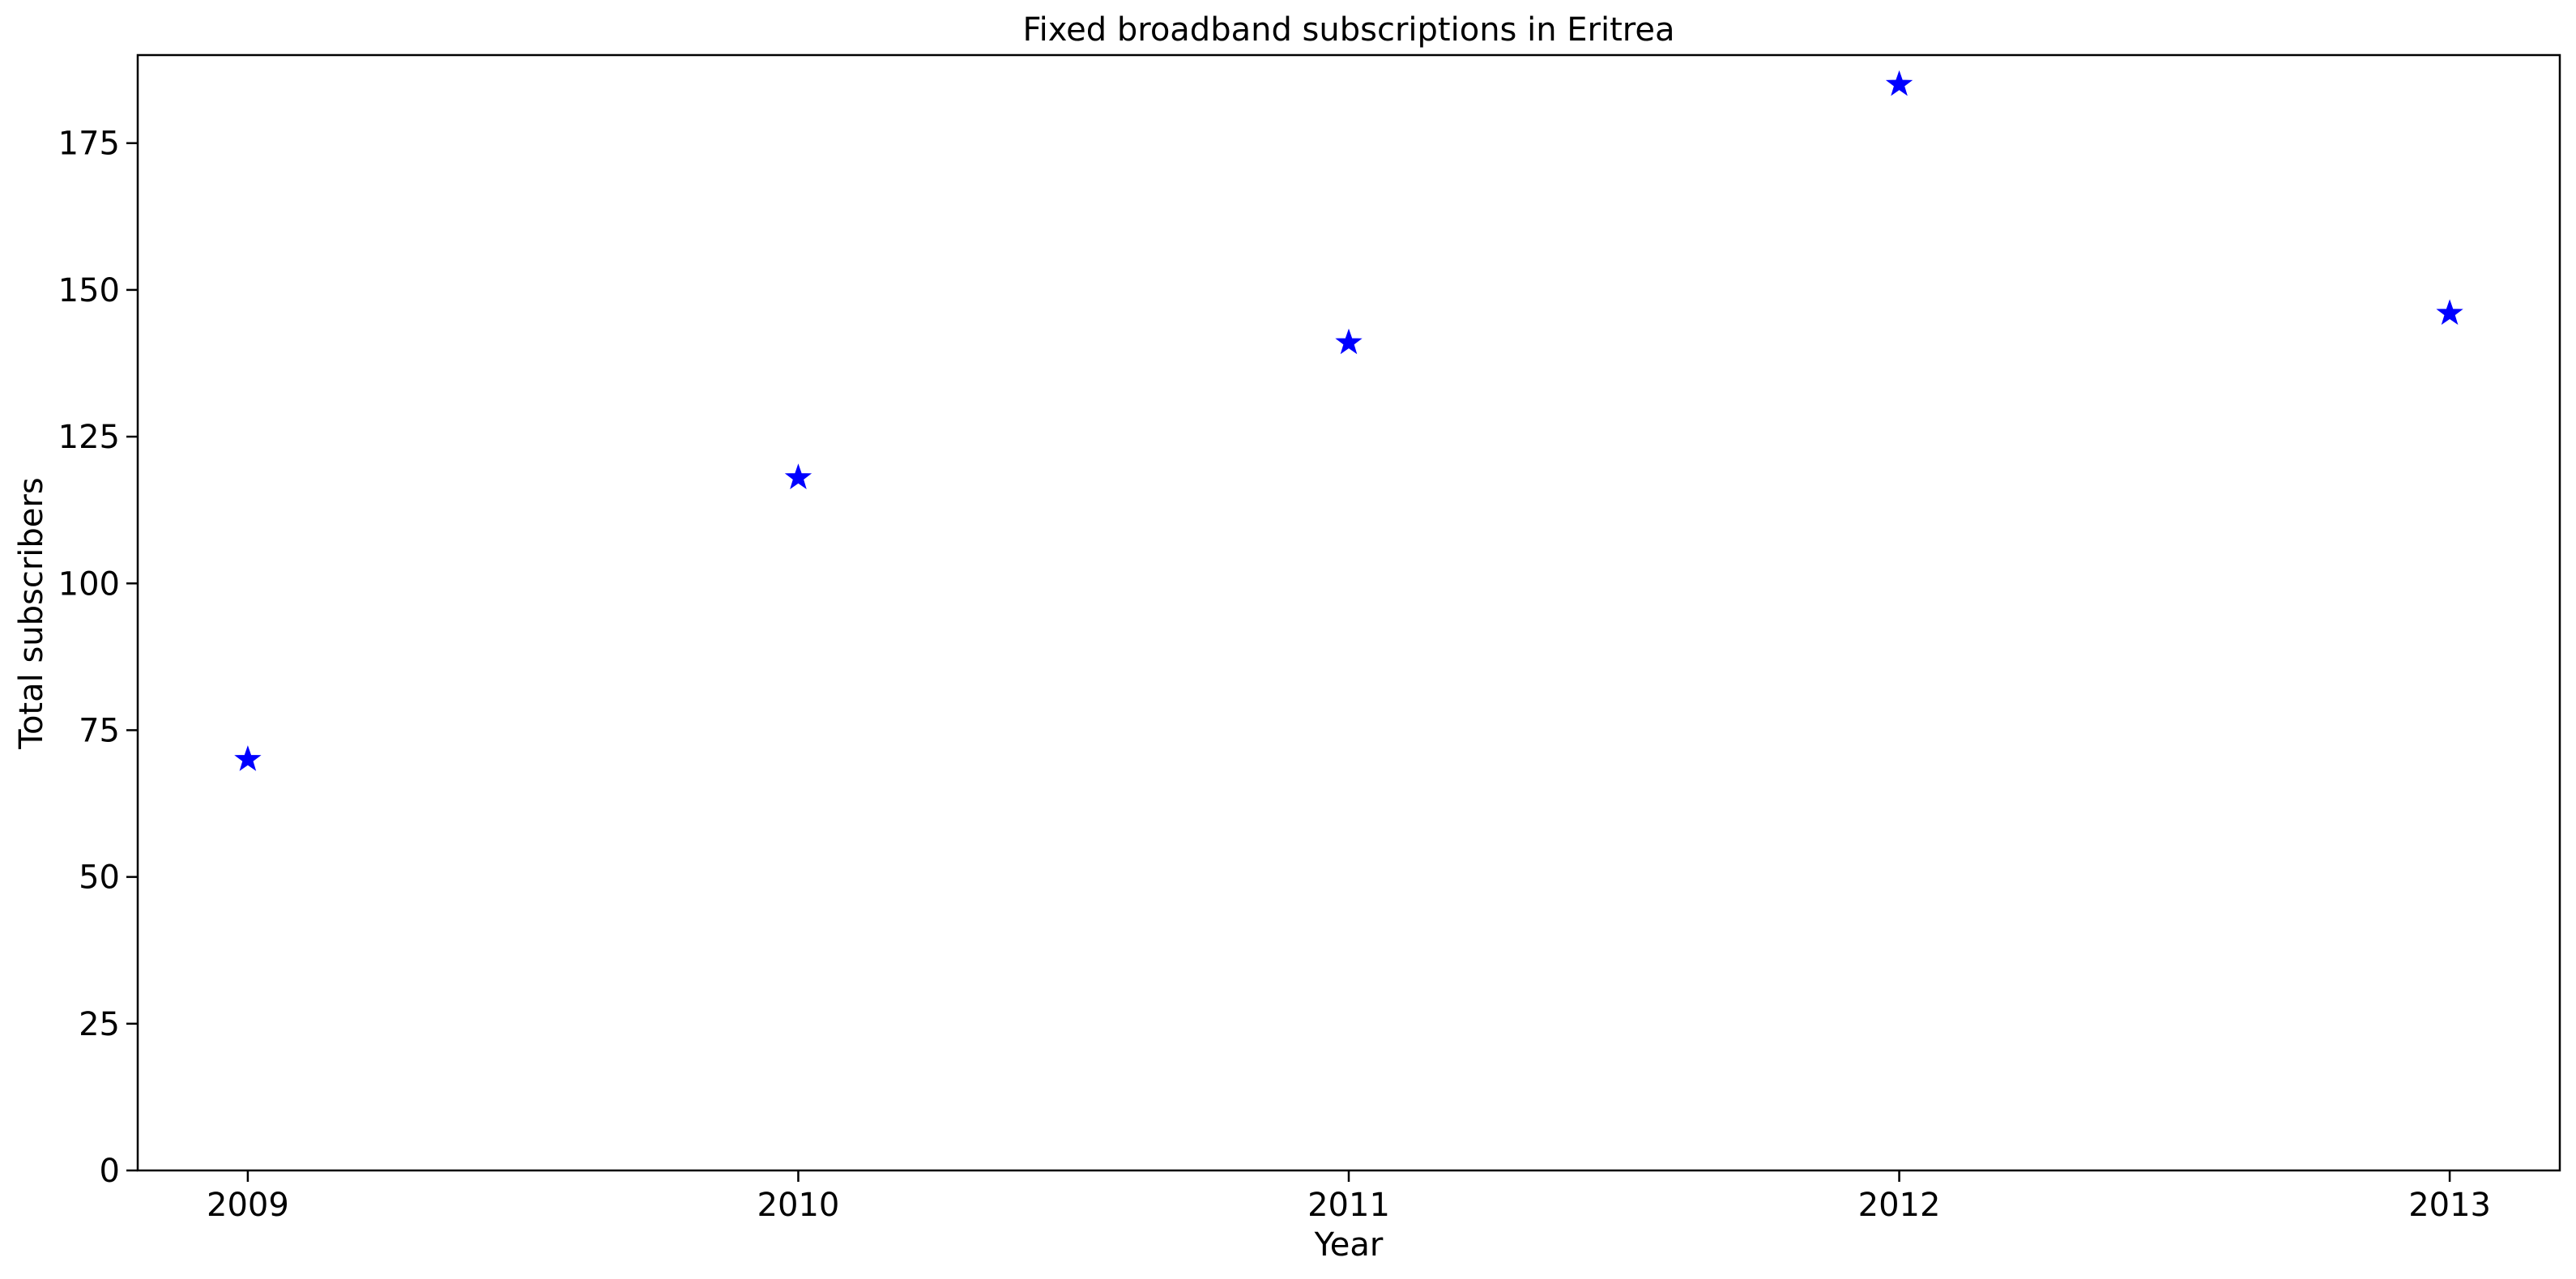 The width and height of the screenshot is (2576, 1279). What do you see at coordinates (89, 437) in the screenshot?
I see `y-tick-label: 125` at bounding box center [89, 437].